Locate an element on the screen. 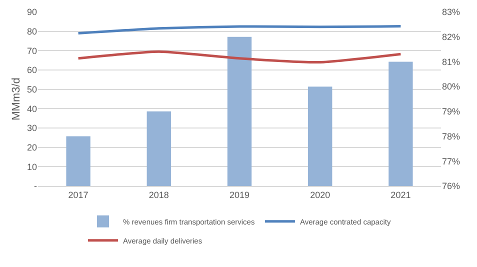 The image size is (477, 267). y2-tick-label: 76% is located at coordinates (451, 186).